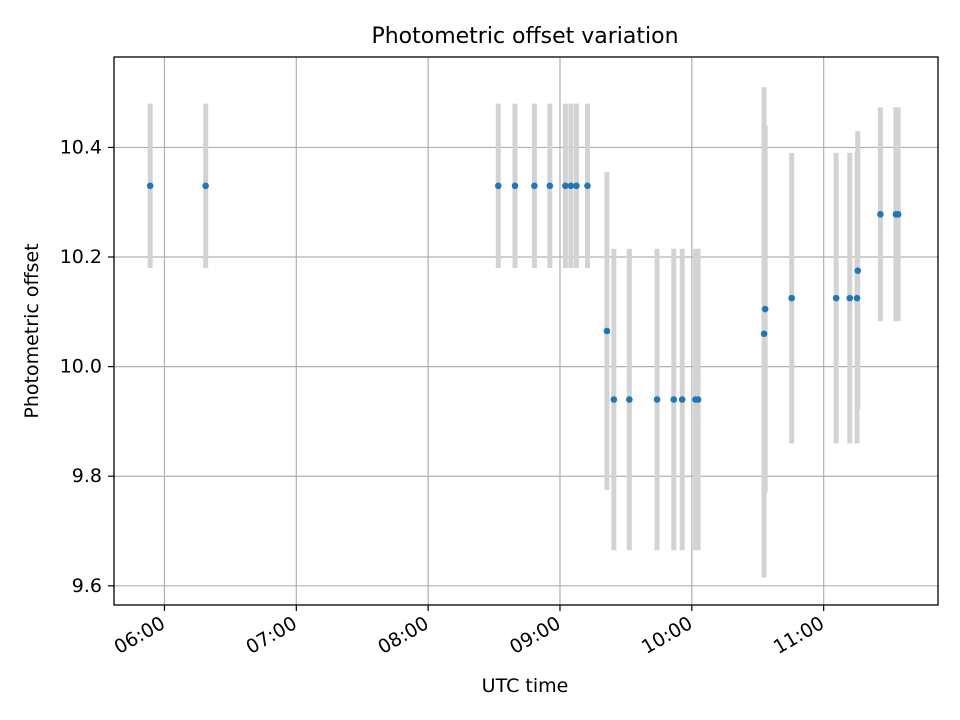 This screenshot has width=960, height=720. I want to click on y-tick-label: 9.8, so click(87, 476).